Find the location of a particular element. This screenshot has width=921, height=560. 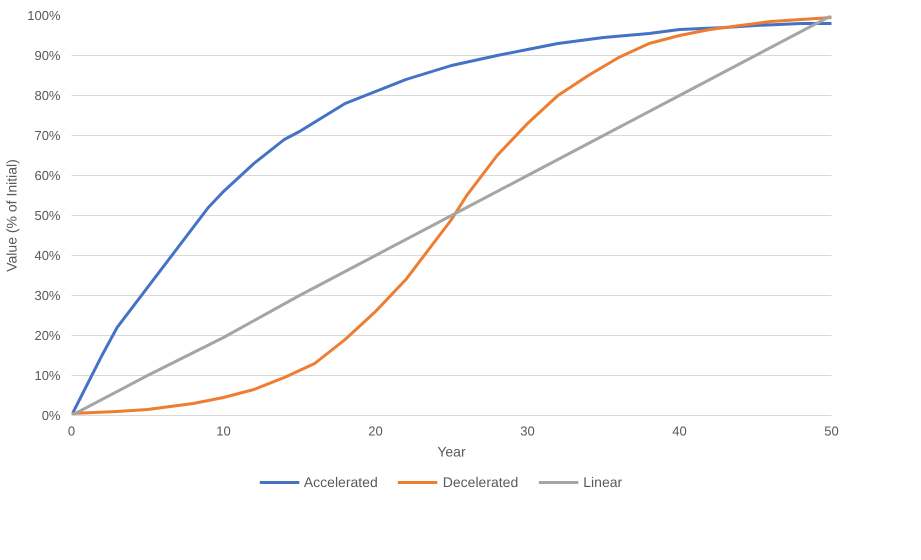

y-tick-label: 40% is located at coordinates (47, 255).